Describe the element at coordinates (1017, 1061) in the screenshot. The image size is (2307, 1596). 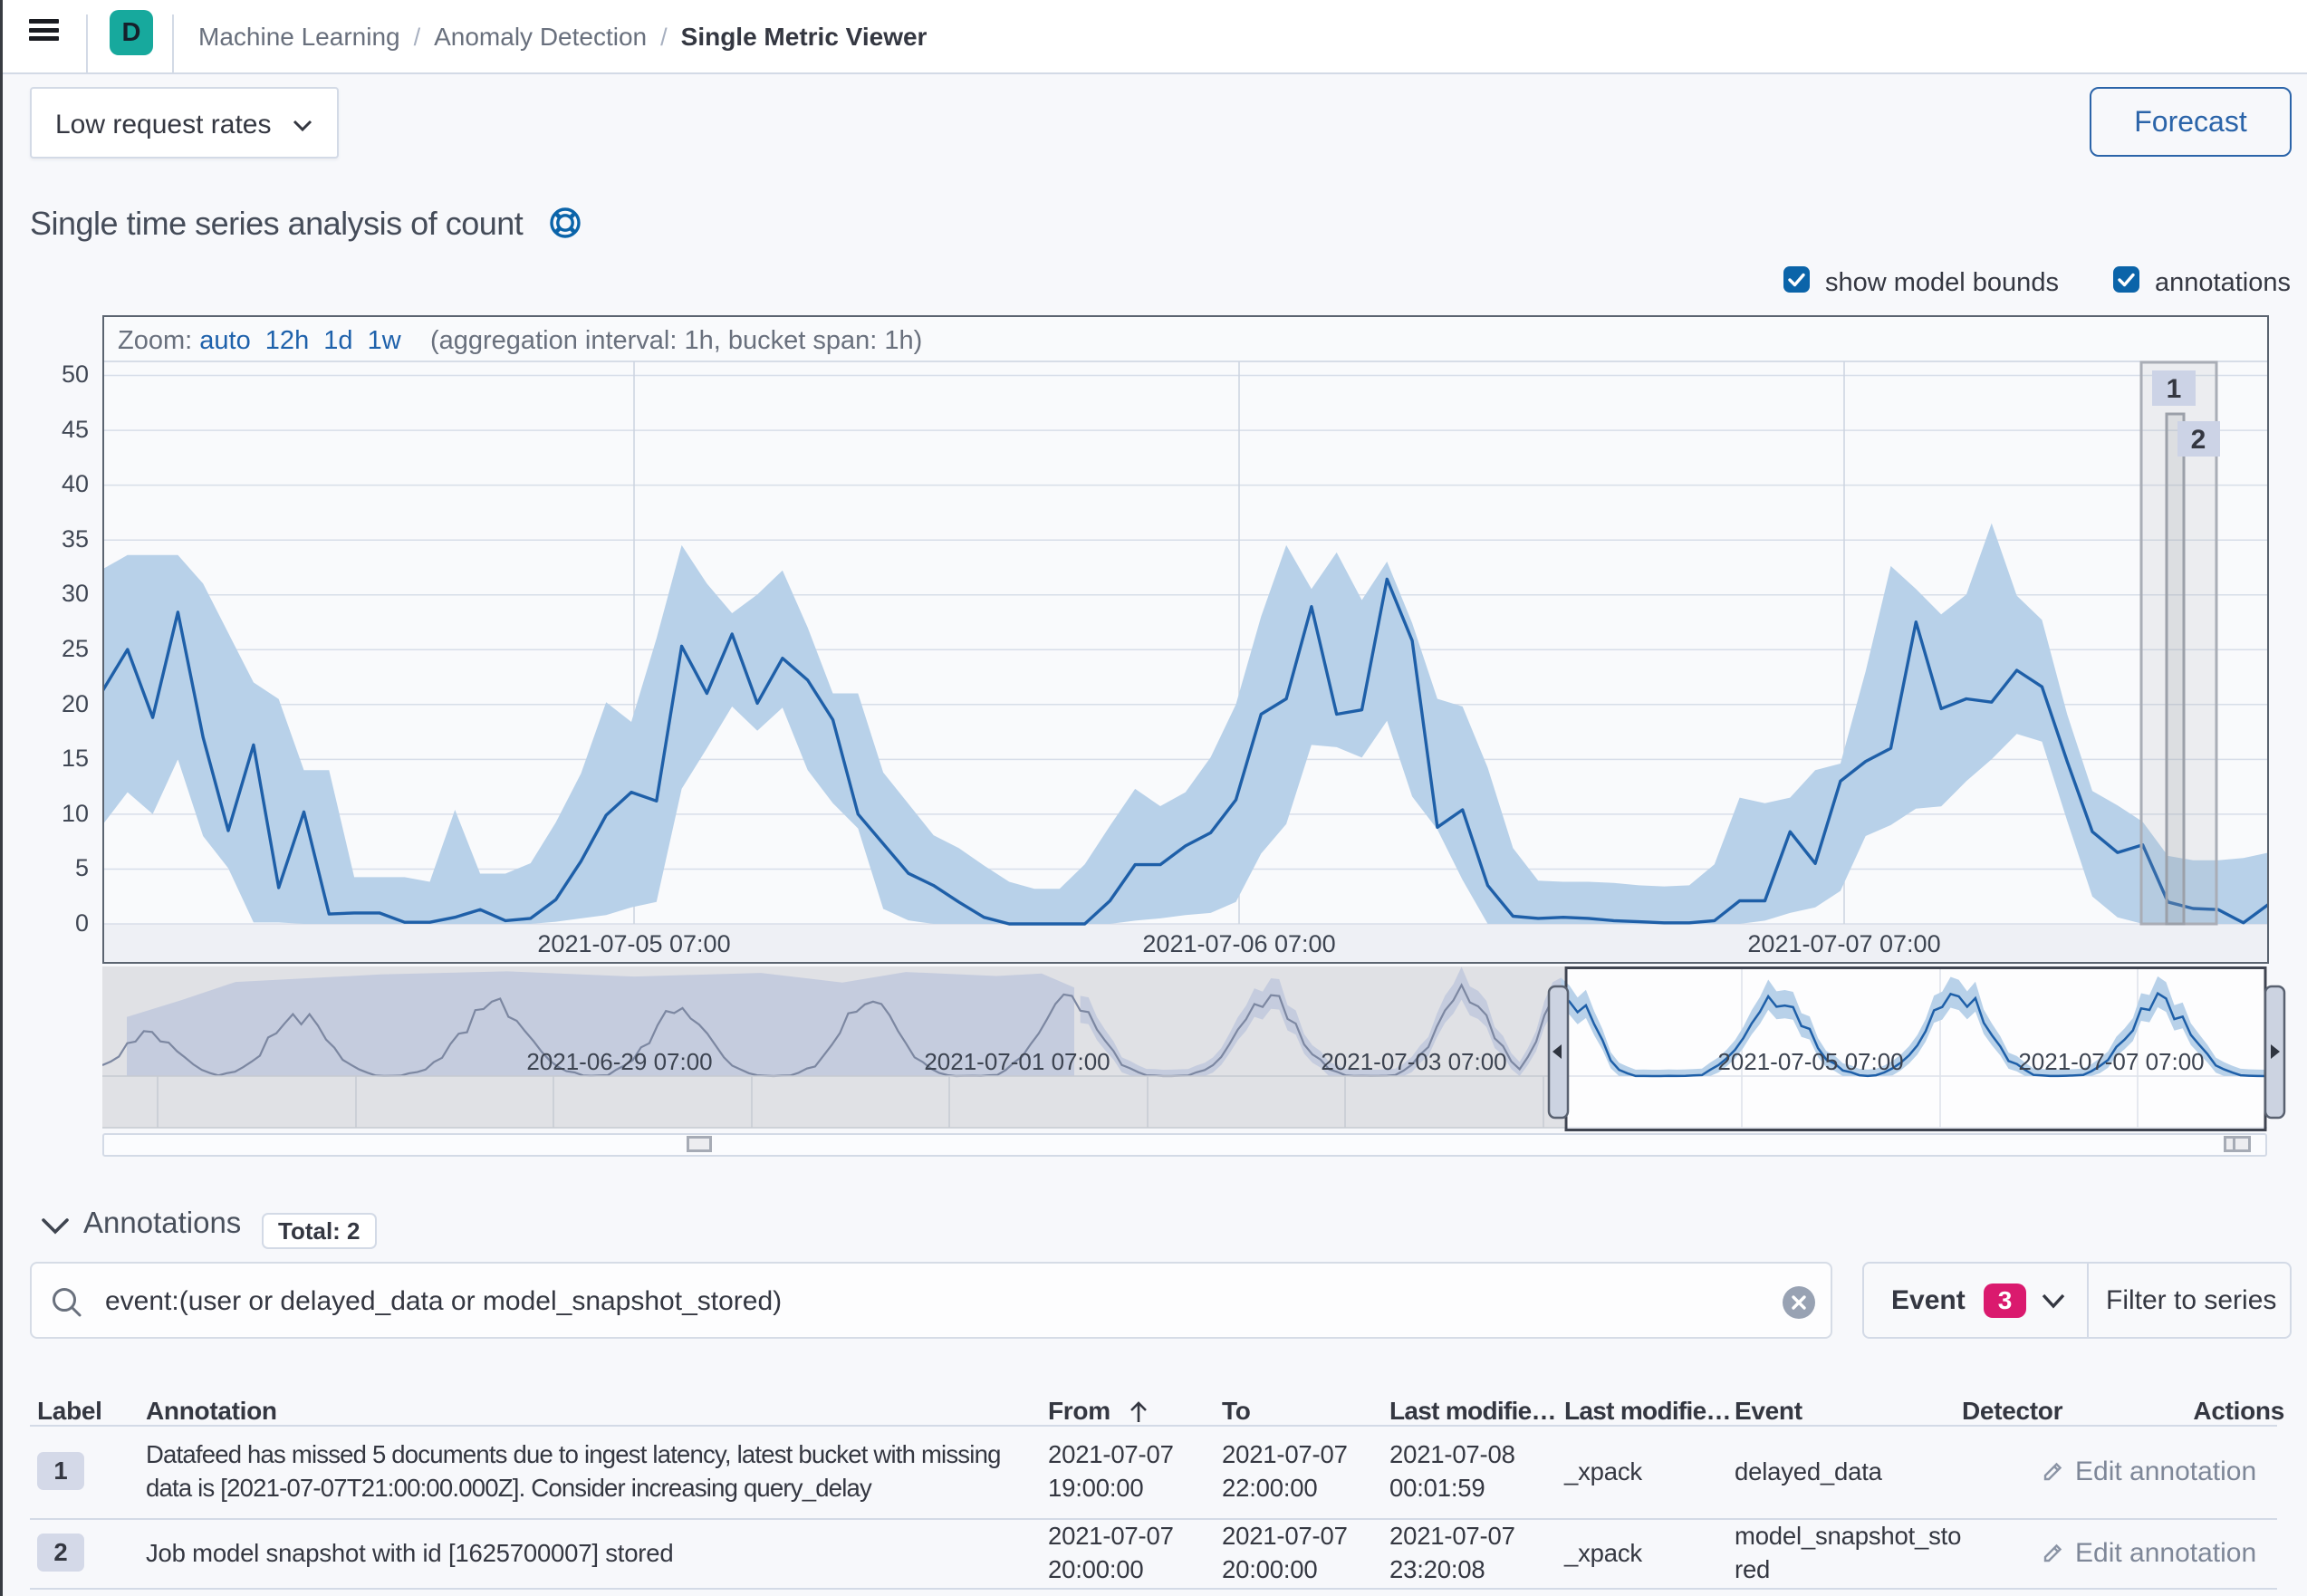
I see `svg-text: 2021-07-01 07:00` at that location.